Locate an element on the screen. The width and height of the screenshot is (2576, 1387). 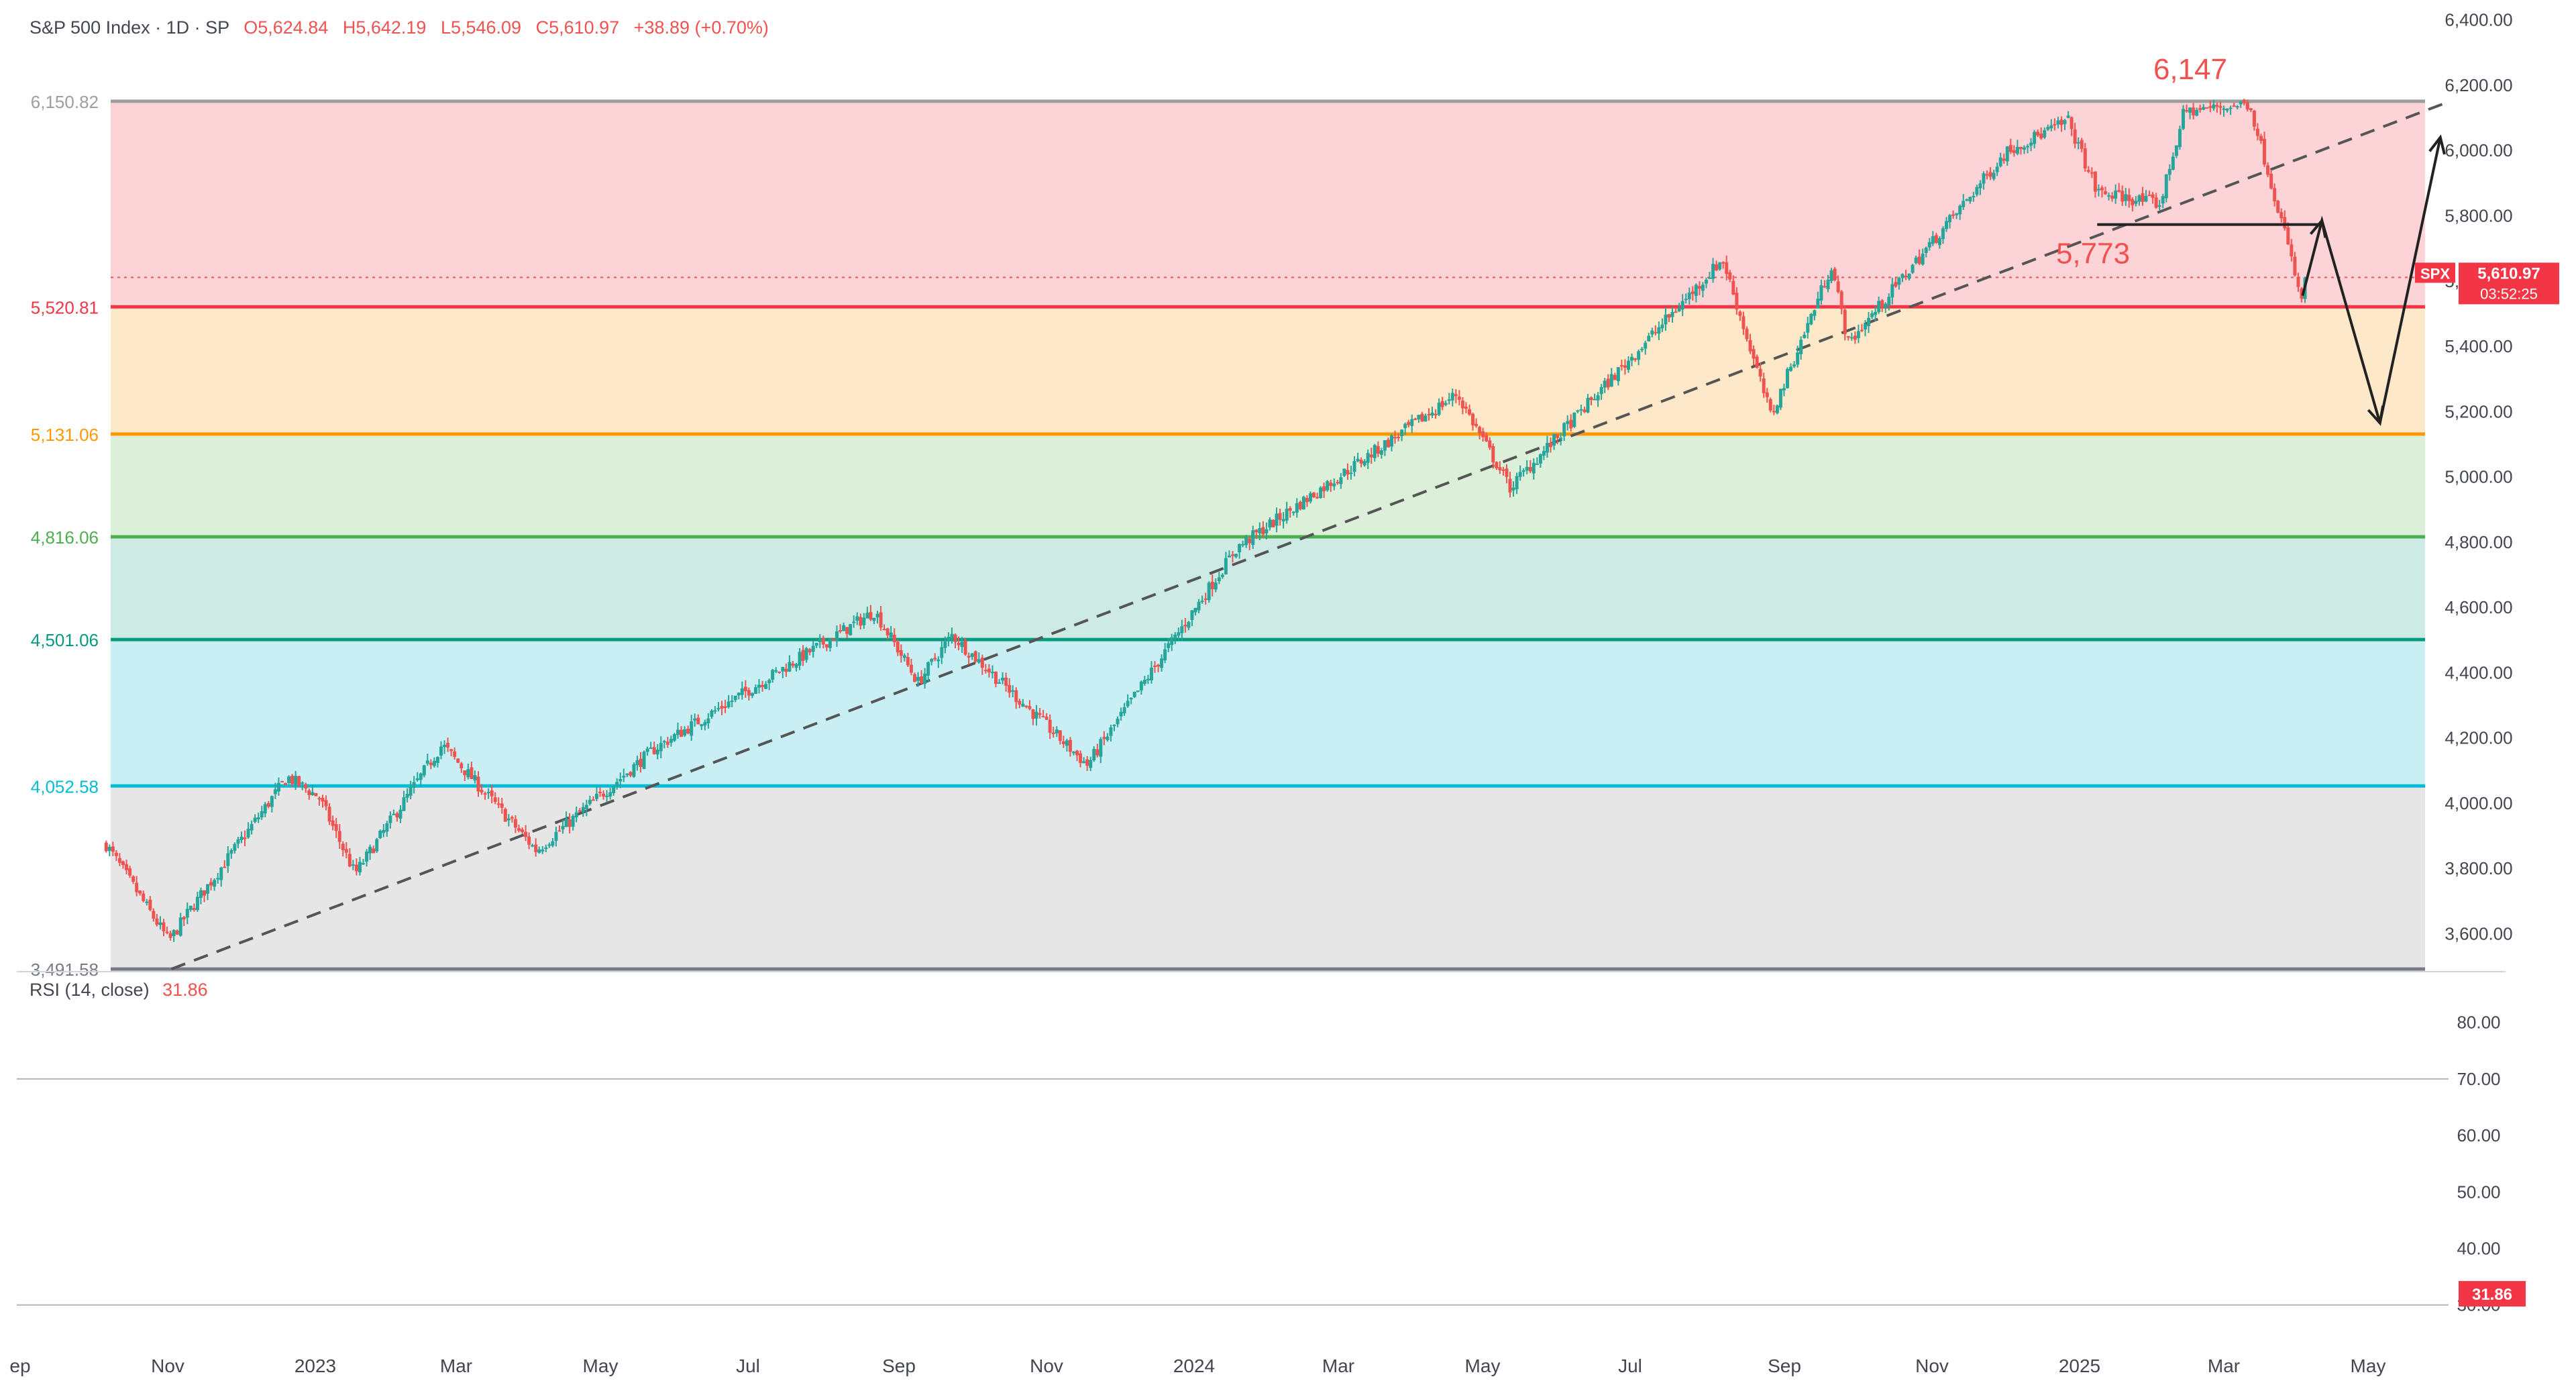
close-value: C5,610.97 is located at coordinates (577, 27).